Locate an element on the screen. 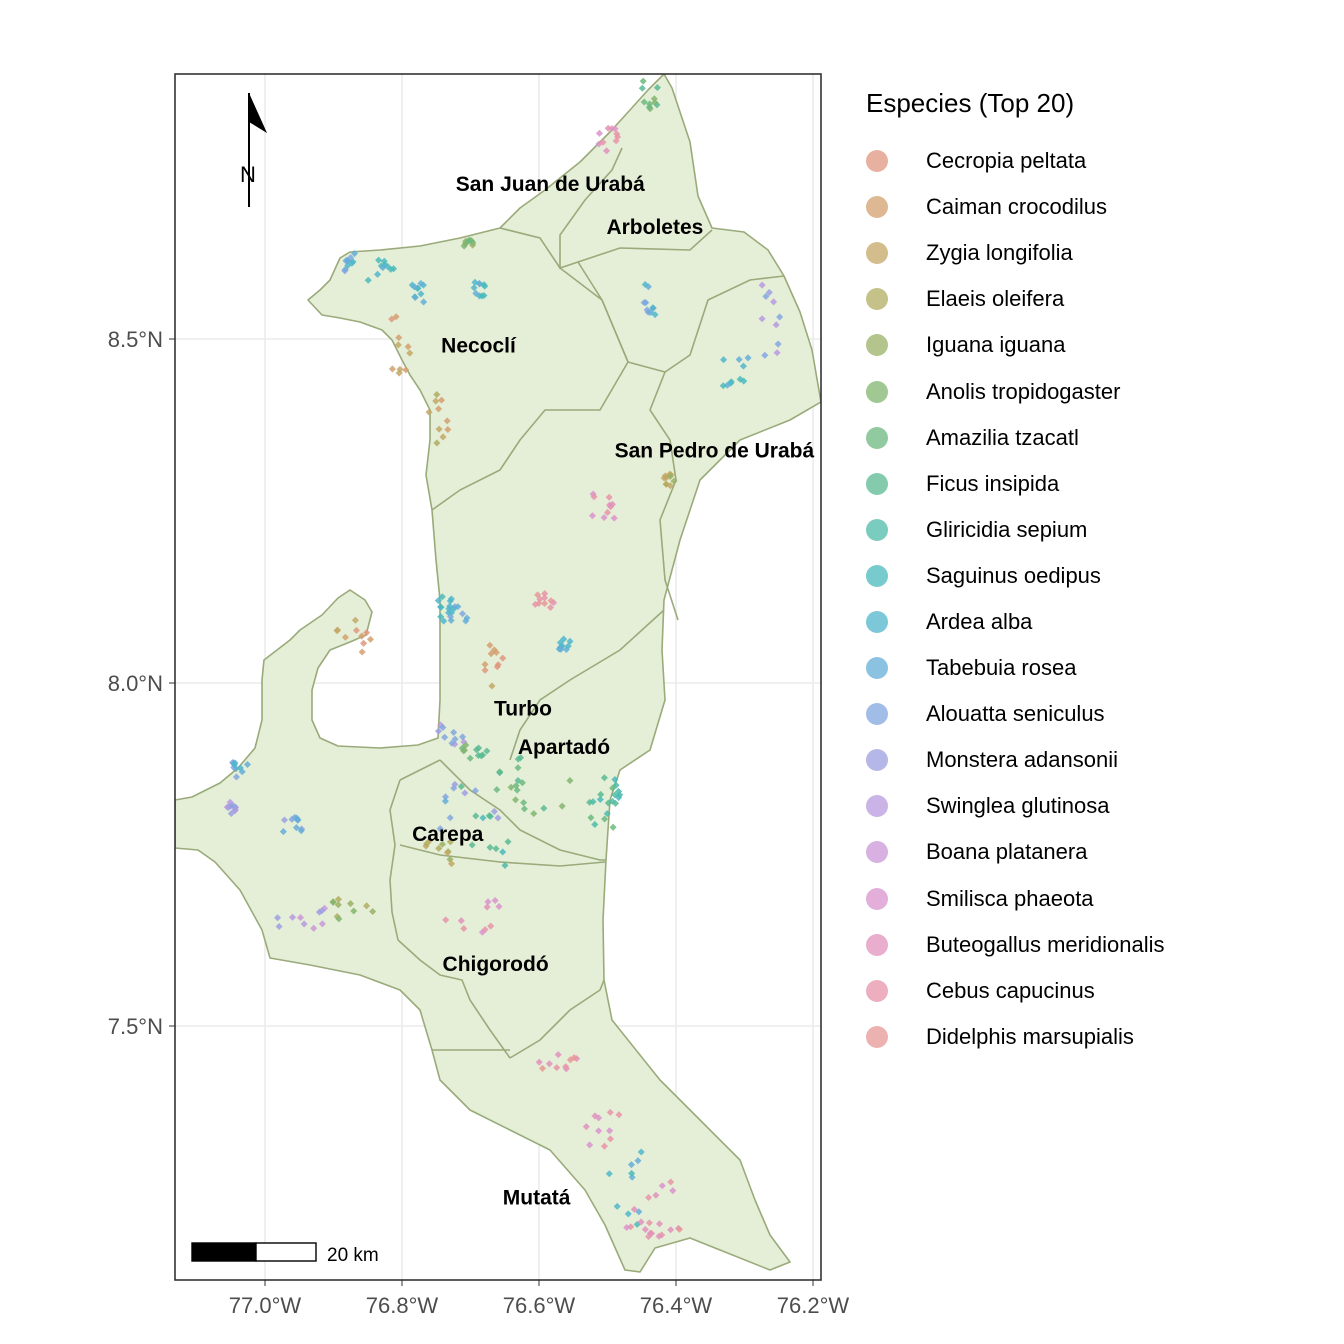  legend-item: Elaeis oleifera is located at coordinates (1015, 299).